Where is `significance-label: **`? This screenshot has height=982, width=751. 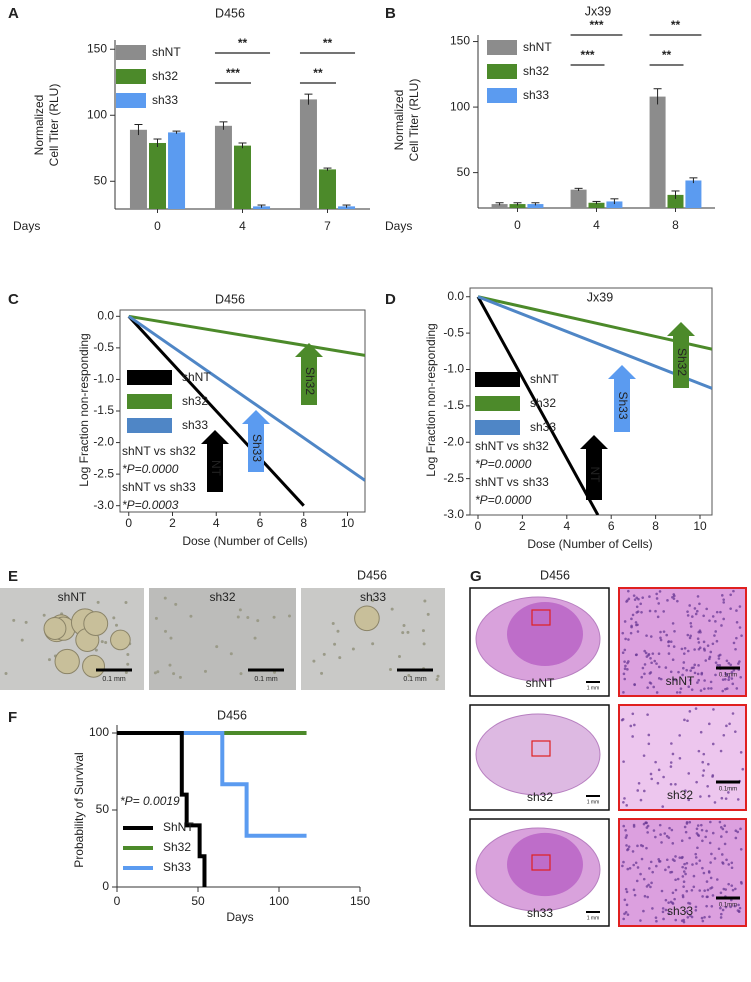
significance-label: ** is located at coordinates (667, 55).